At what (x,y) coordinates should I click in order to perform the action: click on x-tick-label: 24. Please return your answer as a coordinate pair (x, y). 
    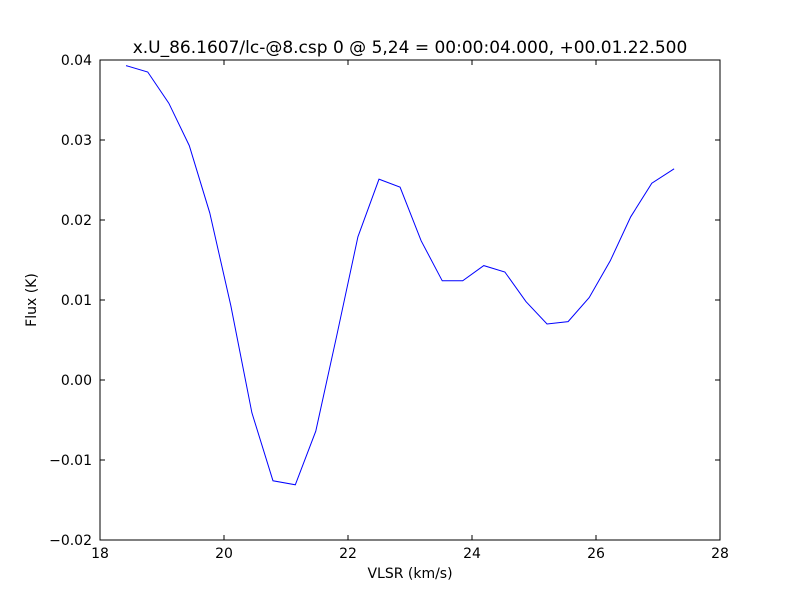
    Looking at the image, I should click on (472, 554).